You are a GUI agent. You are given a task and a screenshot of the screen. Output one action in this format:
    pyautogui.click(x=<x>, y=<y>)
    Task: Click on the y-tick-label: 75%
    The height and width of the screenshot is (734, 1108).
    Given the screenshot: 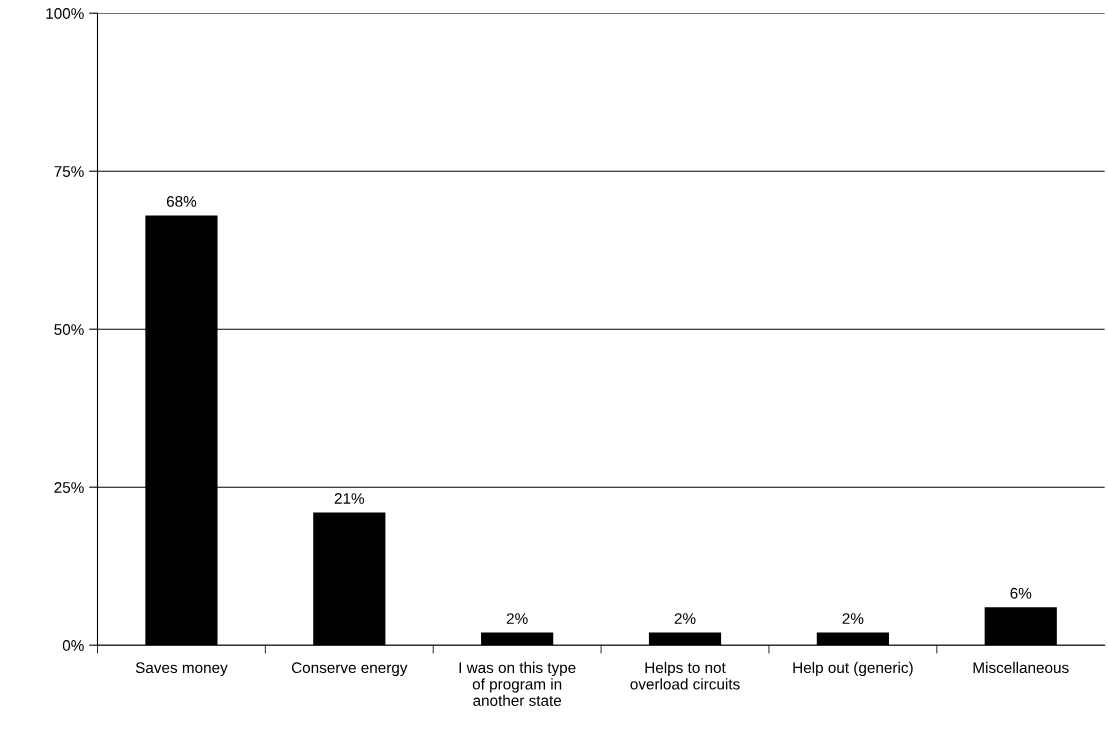 What is the action you would take?
    pyautogui.click(x=69, y=171)
    